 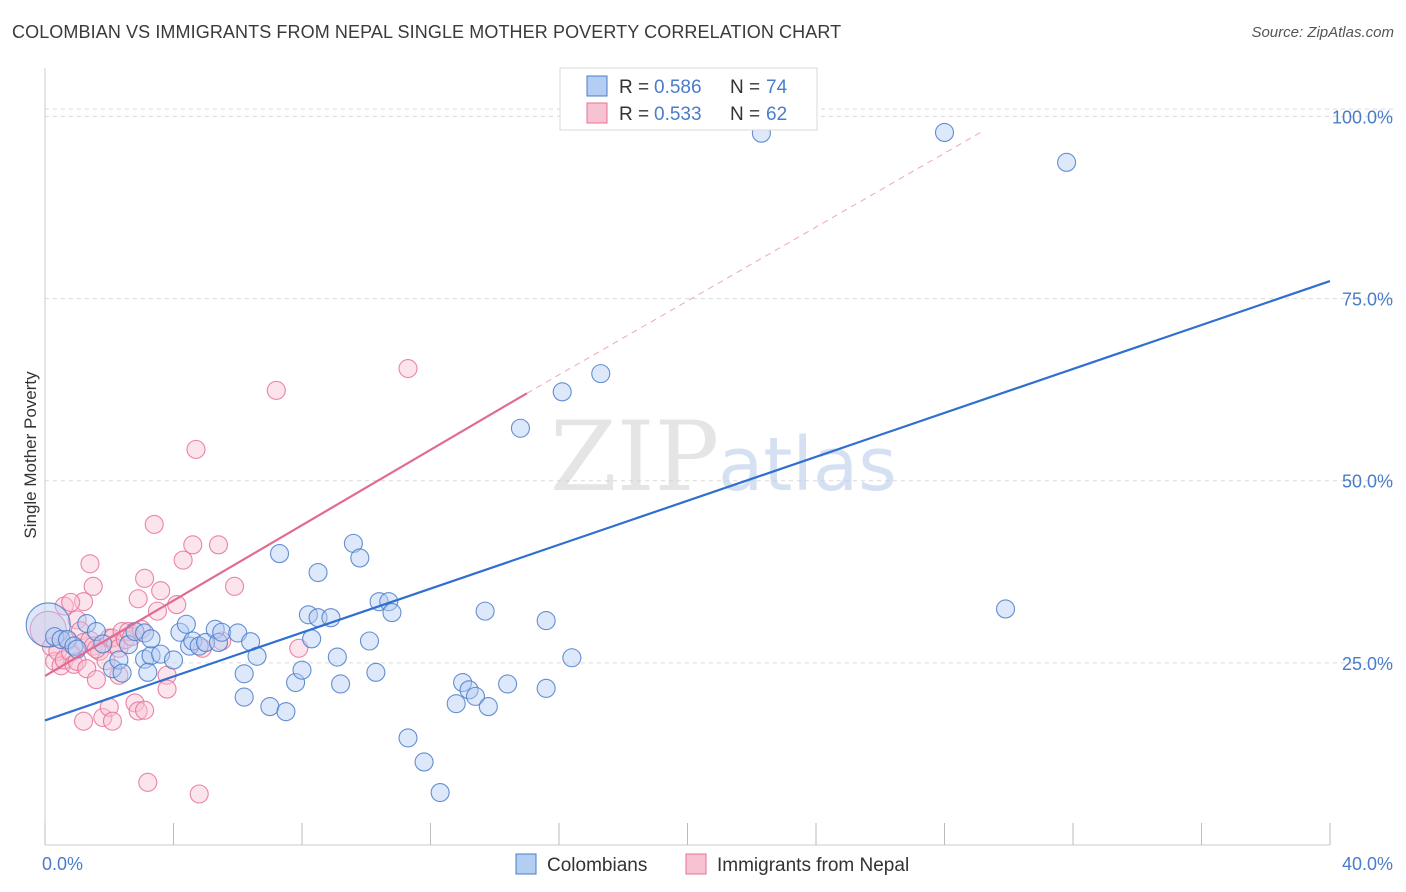 I want to click on legend-label-colombians: Colombians, so click(x=597, y=865).